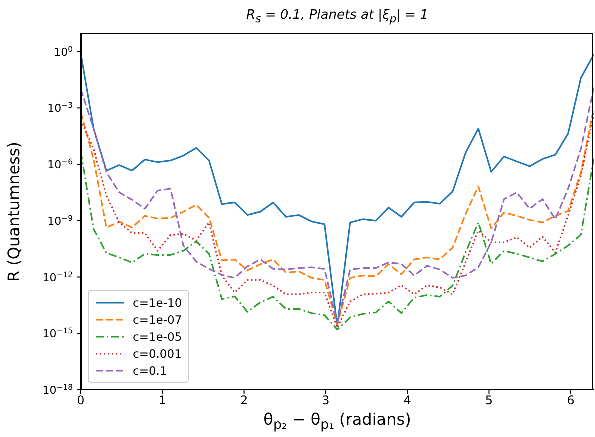  I want to click on x-tick-label: 4, so click(408, 401).